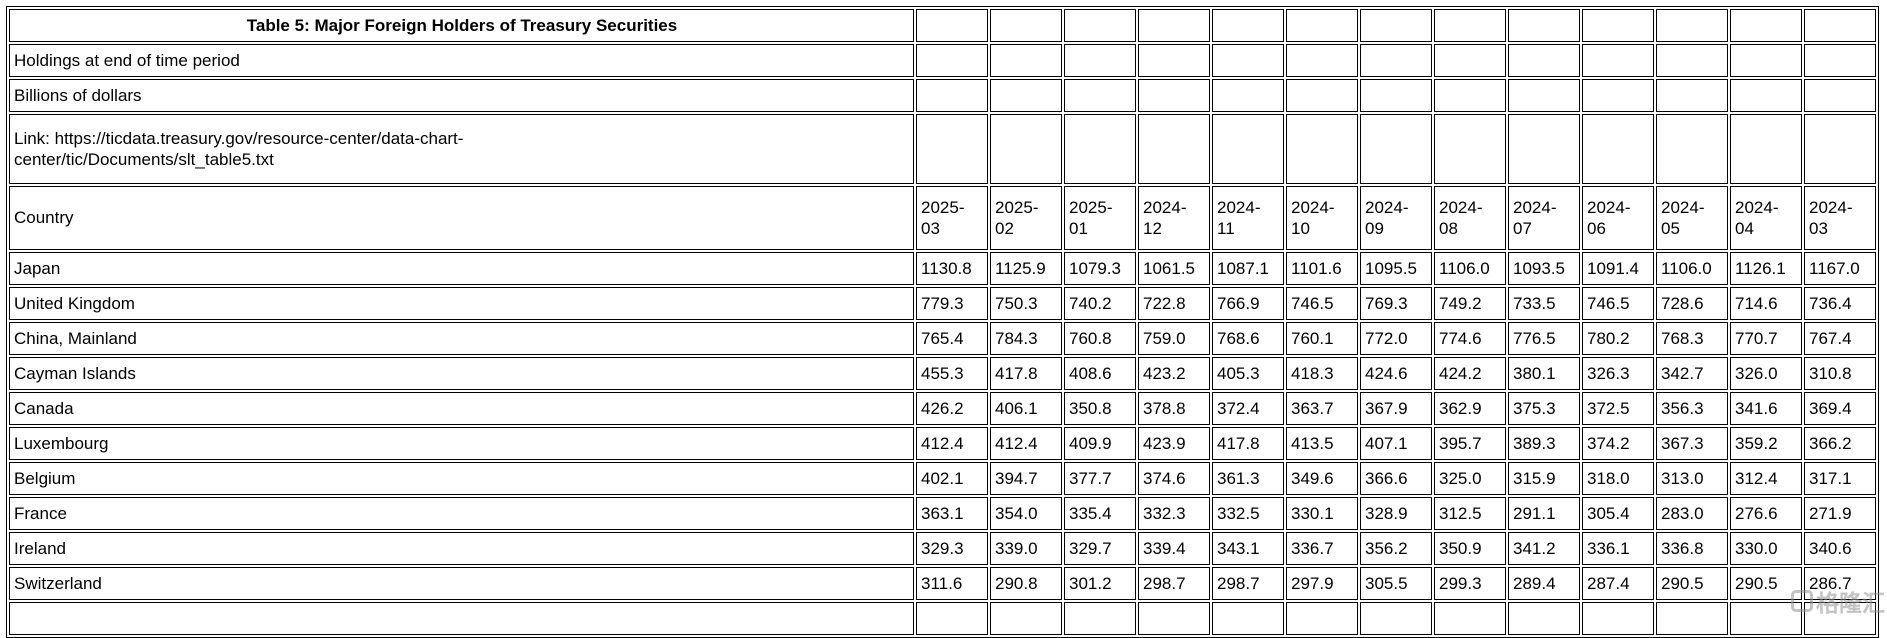 This screenshot has height=638, width=1887. I want to click on holdings-value: 1126.1, so click(1766, 268).